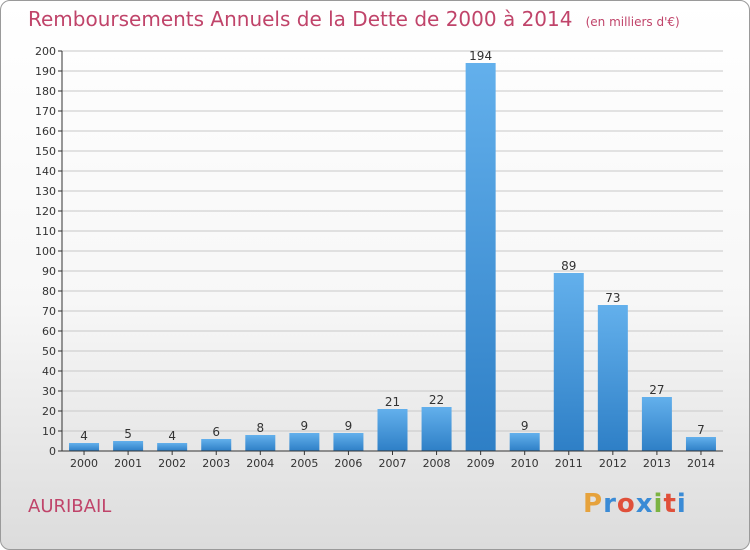 This screenshot has height=550, width=750. I want to click on y-tick-label: 200, so click(45, 51).